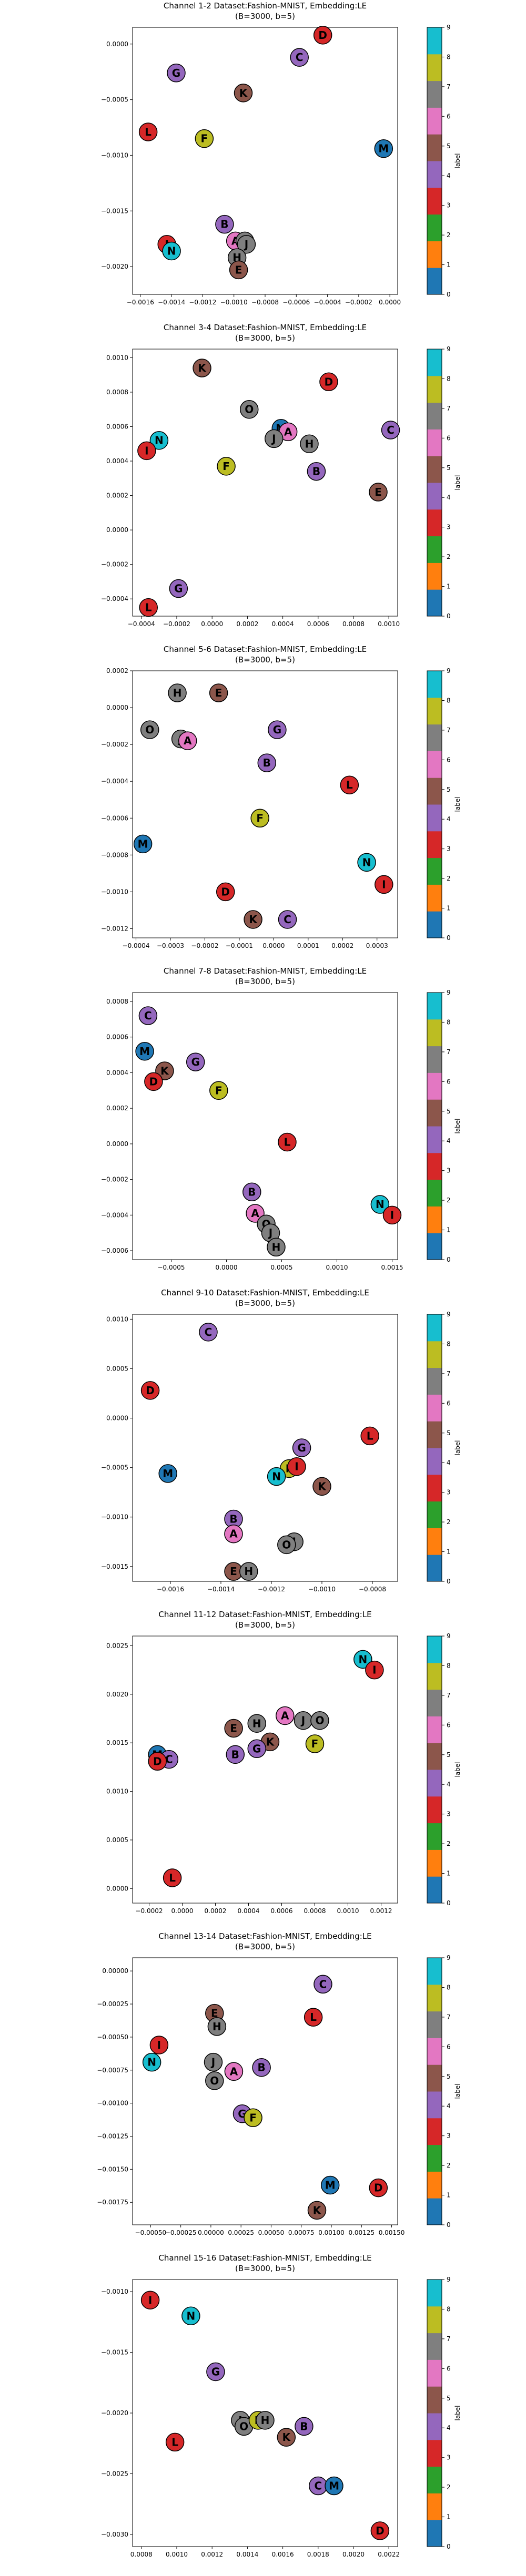 The height and width of the screenshot is (2576, 526). Describe the element at coordinates (117, 357) in the screenshot. I see `y-tick-label: 0.0010` at that location.